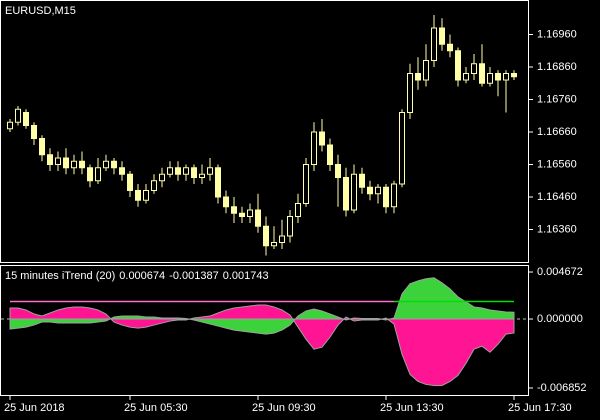 This screenshot has height=420, width=600. I want to click on indicator-value: 0.000674, so click(142, 276).